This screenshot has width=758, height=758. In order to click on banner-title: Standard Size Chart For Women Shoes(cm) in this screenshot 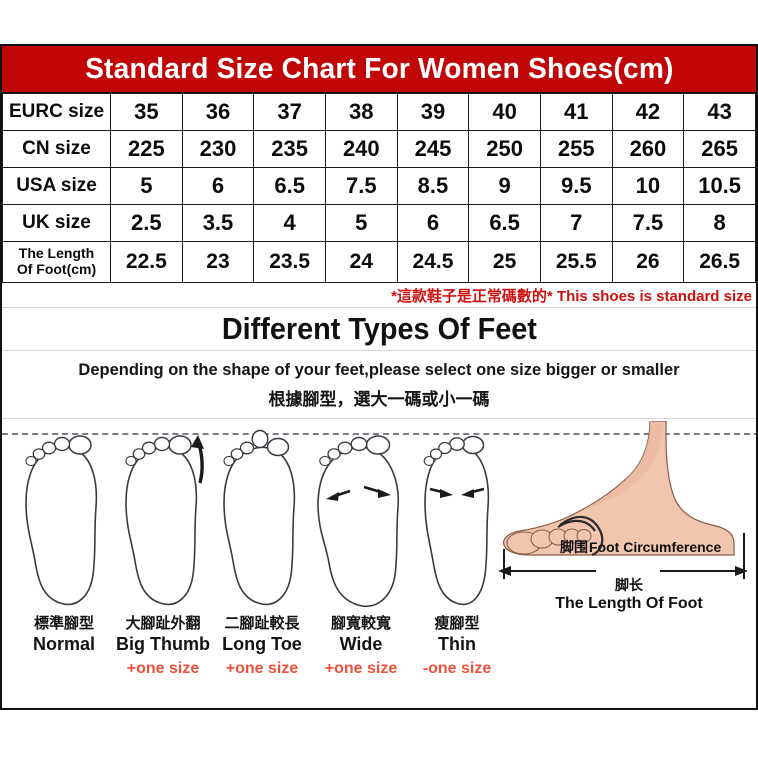, I will do `click(379, 68)`.